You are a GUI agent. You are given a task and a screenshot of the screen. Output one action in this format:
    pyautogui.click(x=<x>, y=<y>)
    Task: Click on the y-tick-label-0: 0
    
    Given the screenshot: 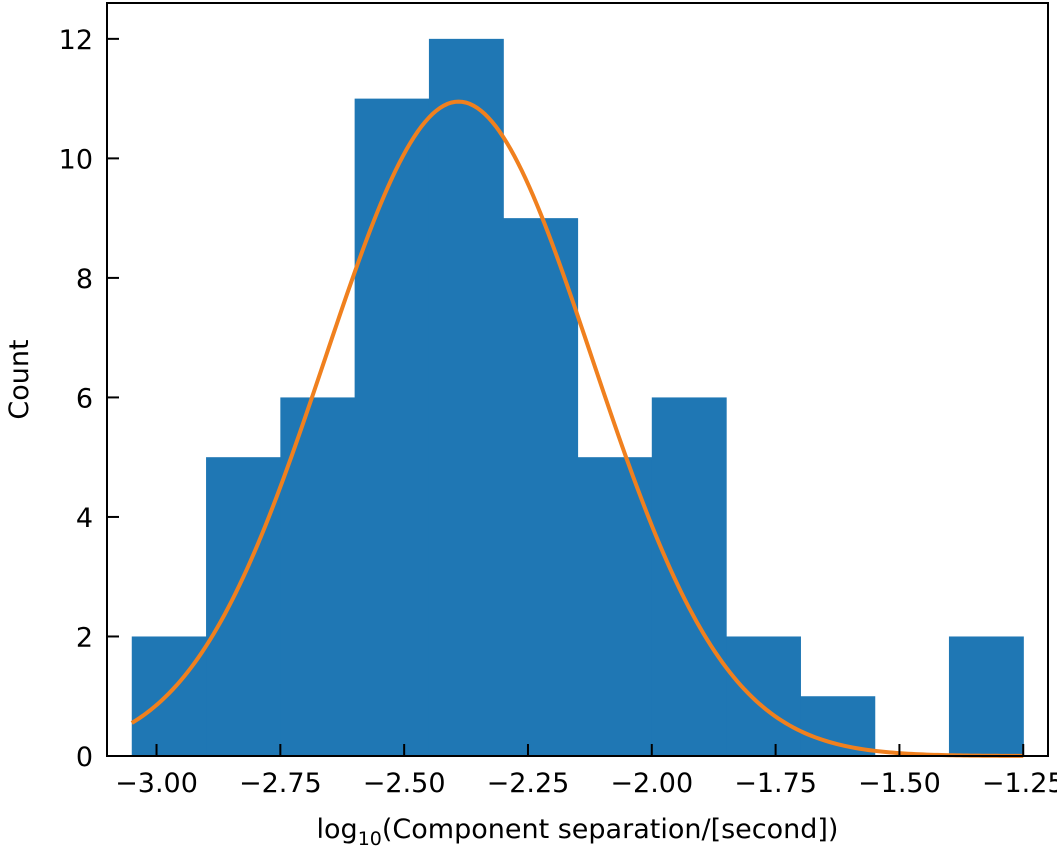 What is the action you would take?
    pyautogui.click(x=84, y=757)
    